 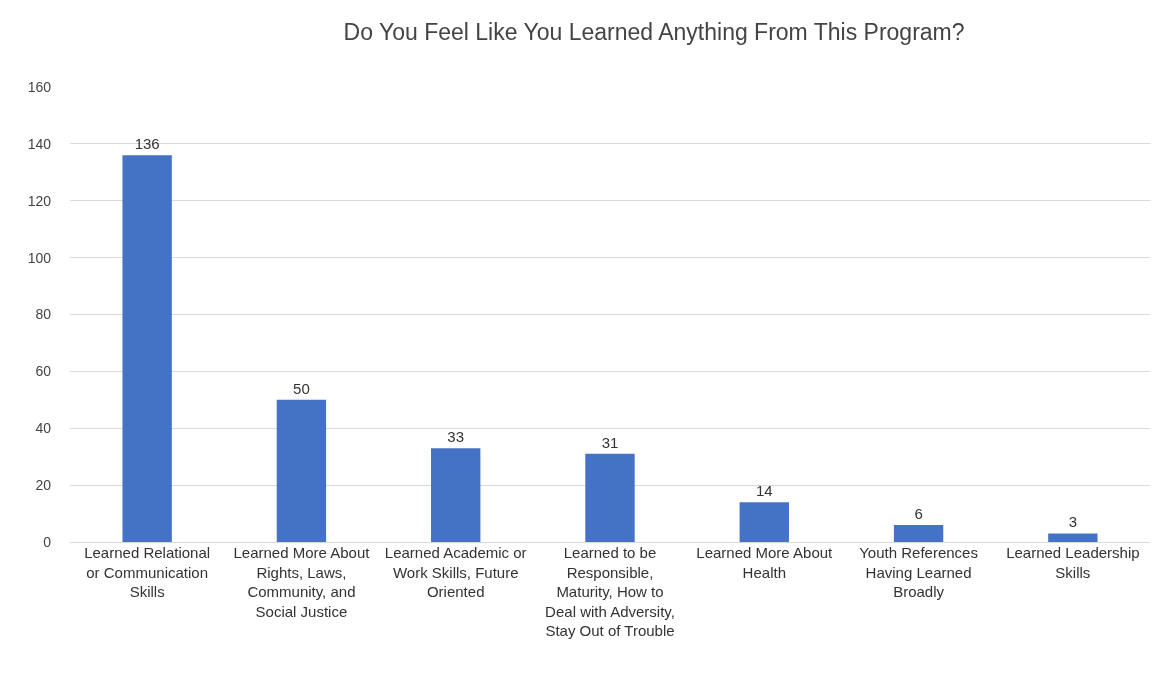 What do you see at coordinates (918, 513) in the screenshot?
I see `data-label: 6` at bounding box center [918, 513].